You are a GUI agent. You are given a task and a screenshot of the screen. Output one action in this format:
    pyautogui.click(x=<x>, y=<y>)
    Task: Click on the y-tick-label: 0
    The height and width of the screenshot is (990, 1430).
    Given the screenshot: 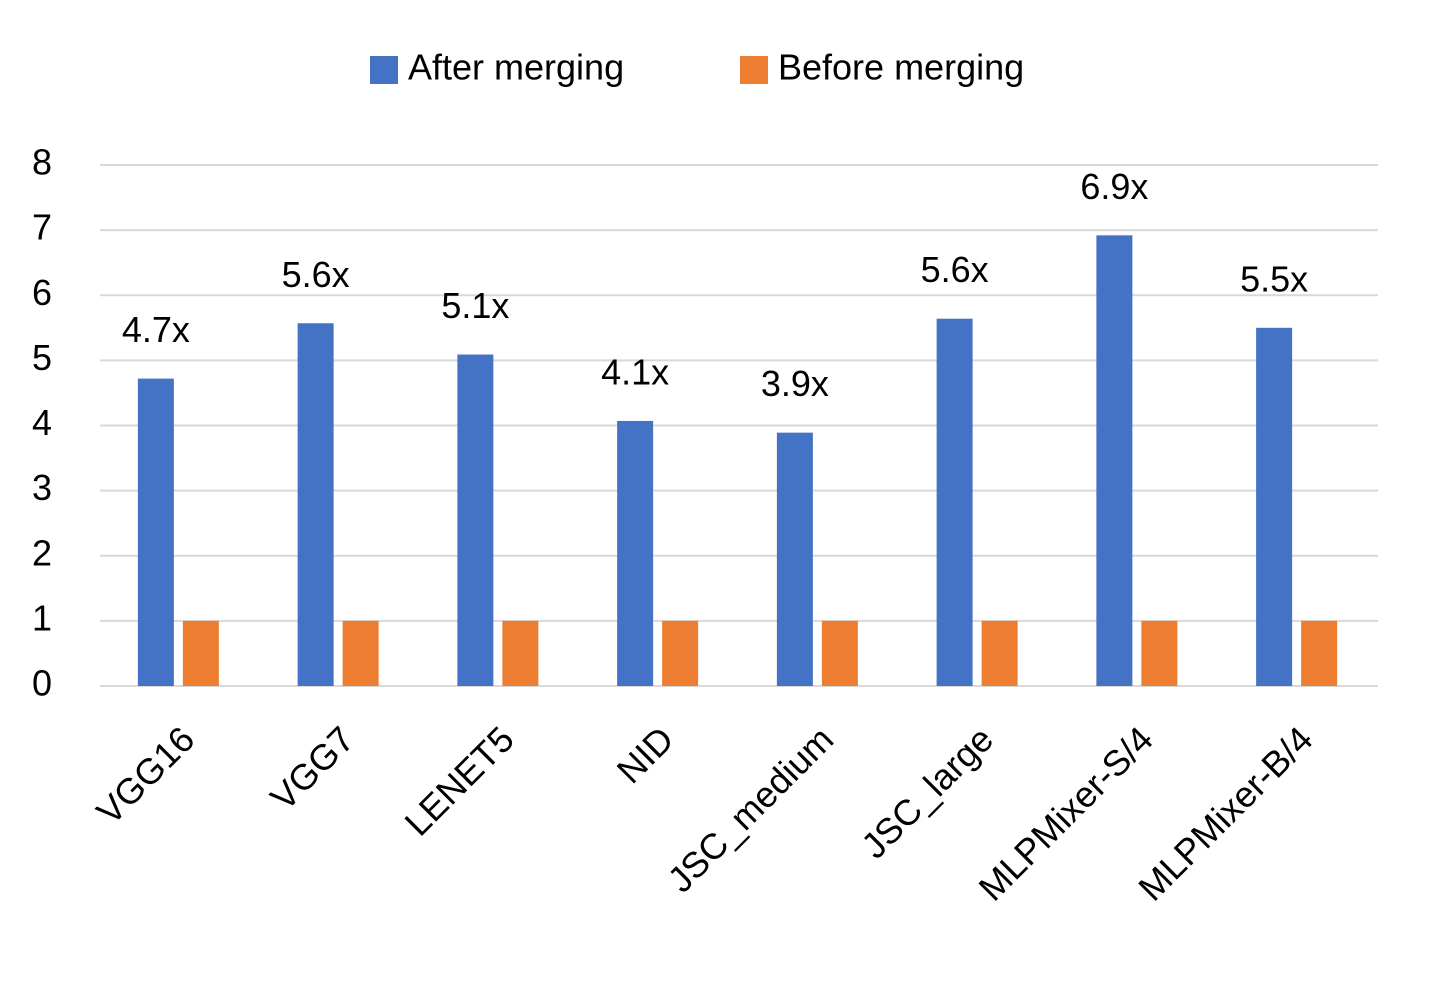 What is the action you would take?
    pyautogui.click(x=42, y=683)
    